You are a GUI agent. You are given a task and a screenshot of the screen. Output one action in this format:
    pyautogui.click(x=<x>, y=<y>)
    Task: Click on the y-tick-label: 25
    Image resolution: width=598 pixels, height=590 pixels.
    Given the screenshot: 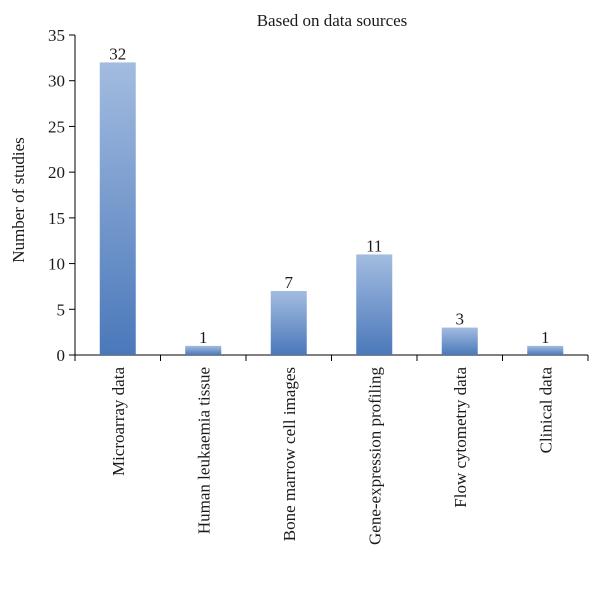 What is the action you would take?
    pyautogui.click(x=56, y=126)
    